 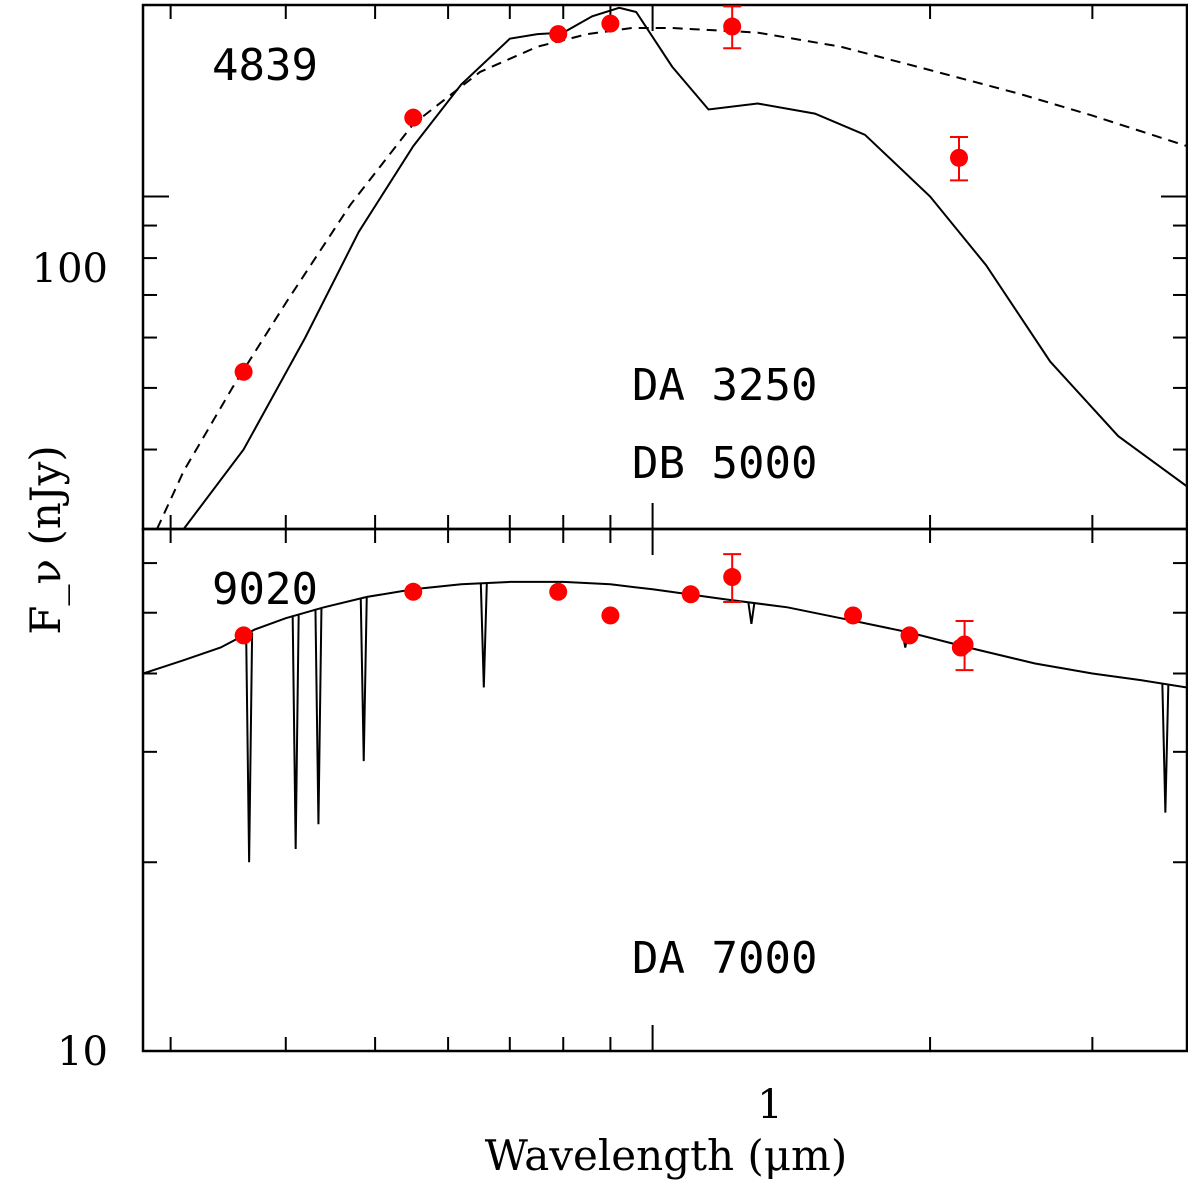 I want to click on model-label-db: DB 5000, so click(x=724, y=463).